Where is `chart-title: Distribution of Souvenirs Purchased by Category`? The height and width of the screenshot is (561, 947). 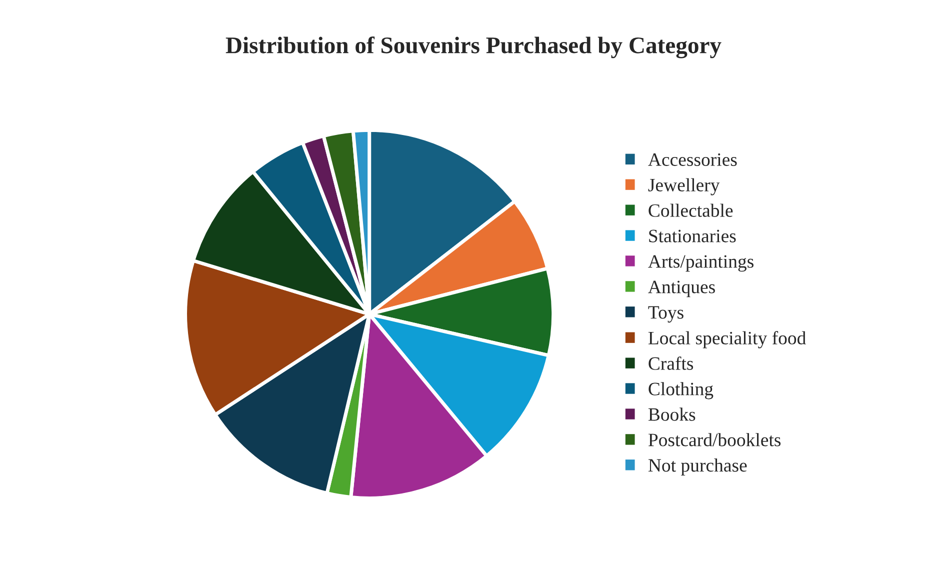
chart-title: Distribution of Souvenirs Purchased by Category is located at coordinates (474, 47).